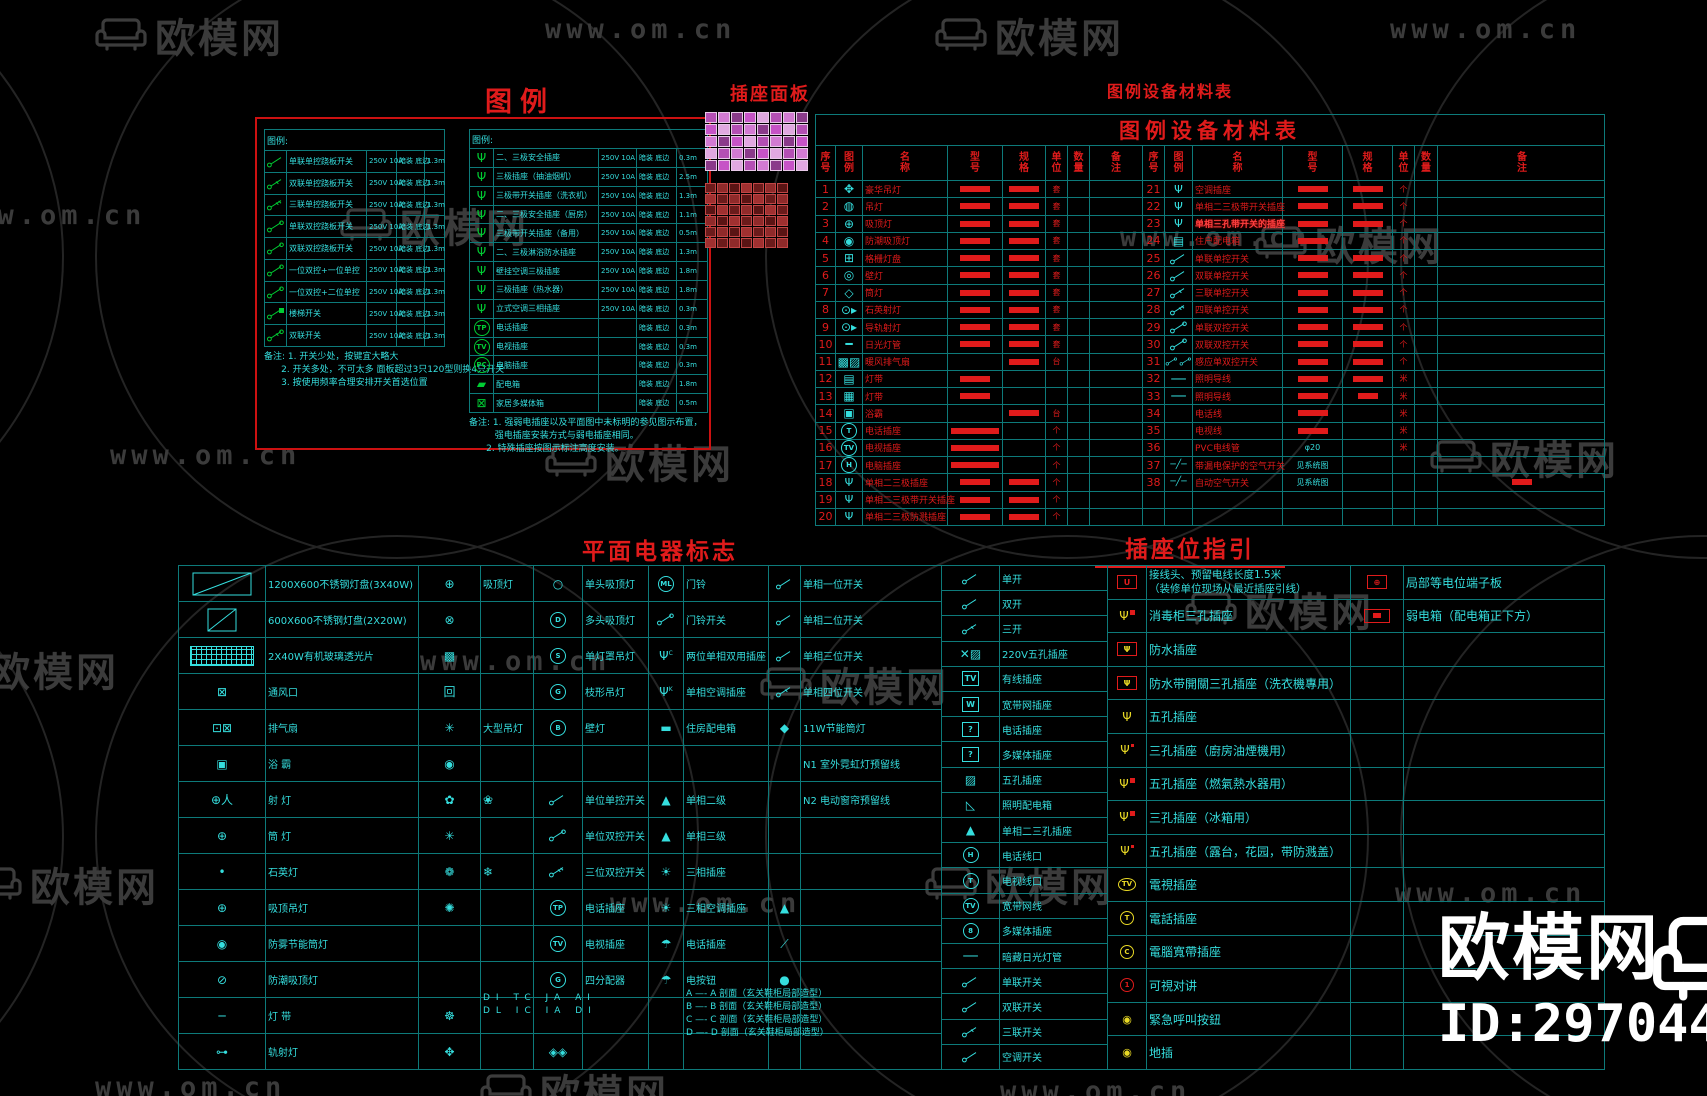  Describe the element at coordinates (482, 384) in the screenshot. I see `legend-symbol-cell: ▰` at that location.